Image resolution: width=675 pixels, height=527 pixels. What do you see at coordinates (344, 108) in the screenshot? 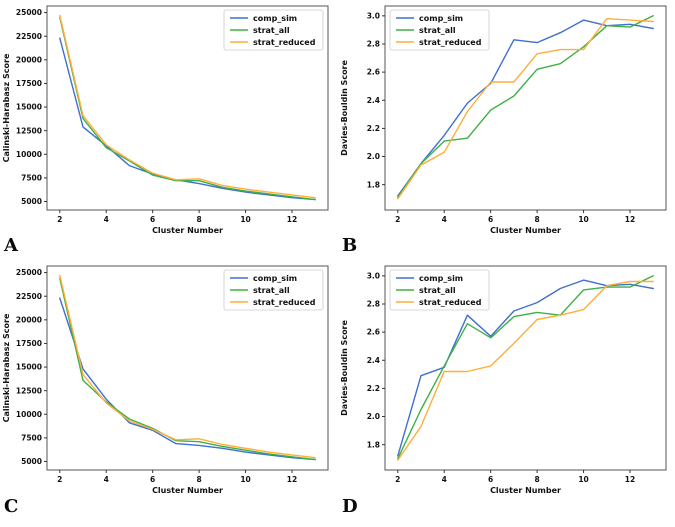
I see `y-axis-label: Davies-Bouldin Score` at bounding box center [344, 108].